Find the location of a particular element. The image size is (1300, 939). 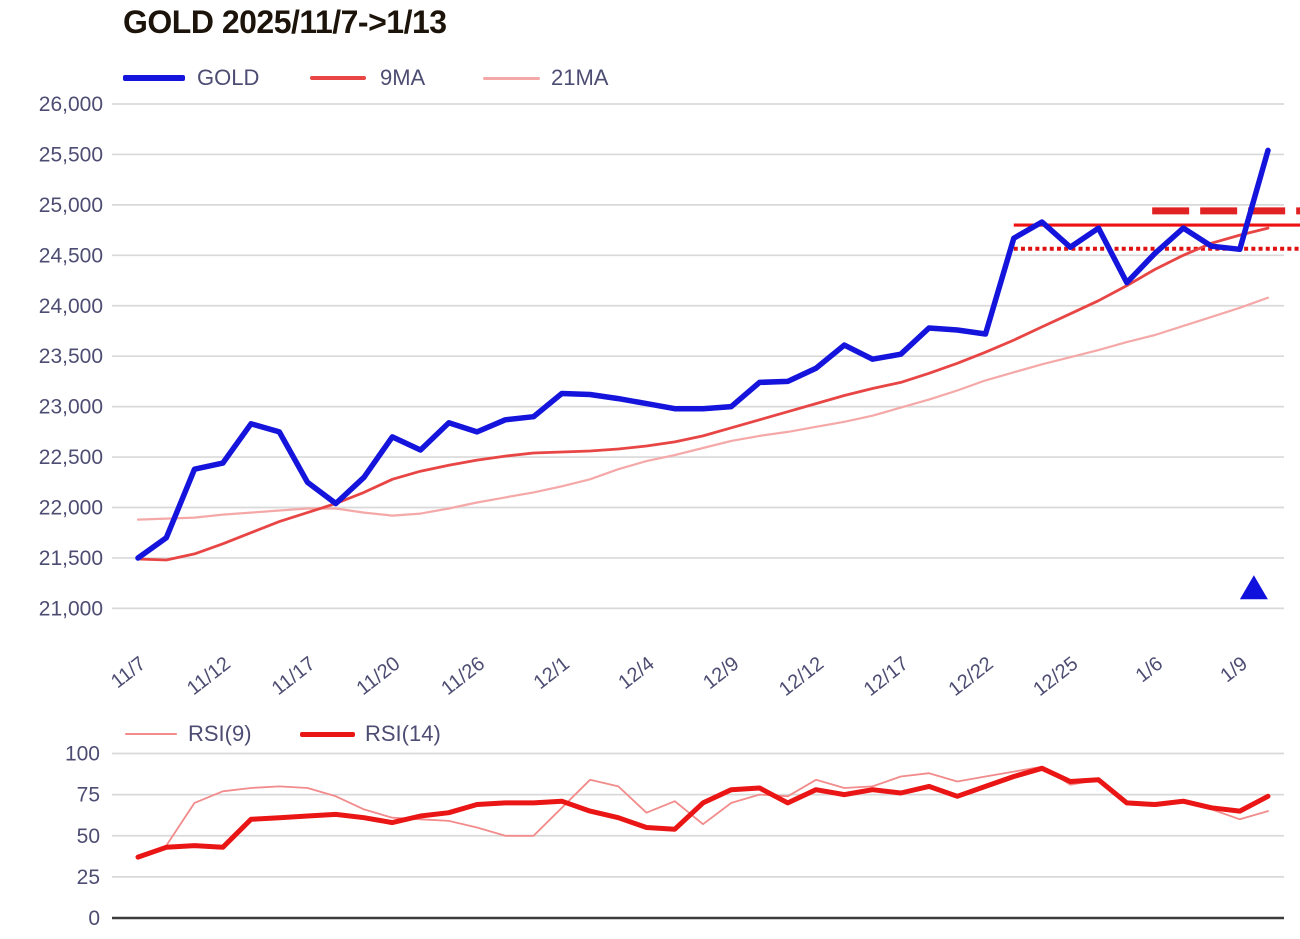

price-y-tick-label: 22,000 is located at coordinates (71, 508).